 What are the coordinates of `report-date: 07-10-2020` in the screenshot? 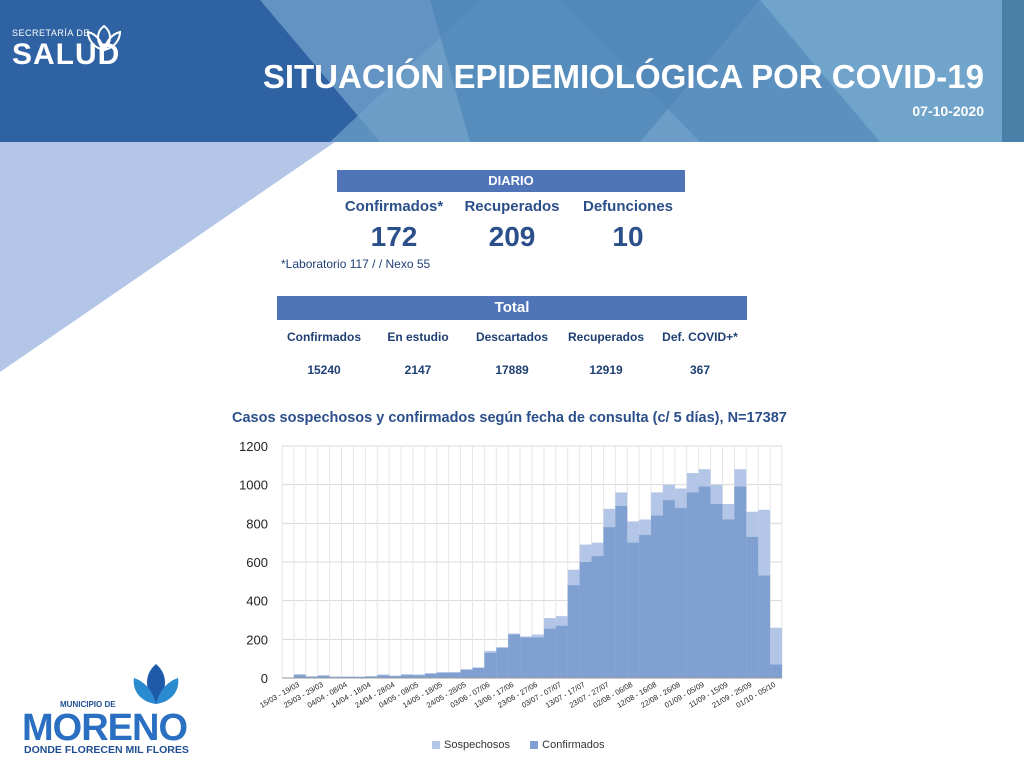 It's located at (948, 111).